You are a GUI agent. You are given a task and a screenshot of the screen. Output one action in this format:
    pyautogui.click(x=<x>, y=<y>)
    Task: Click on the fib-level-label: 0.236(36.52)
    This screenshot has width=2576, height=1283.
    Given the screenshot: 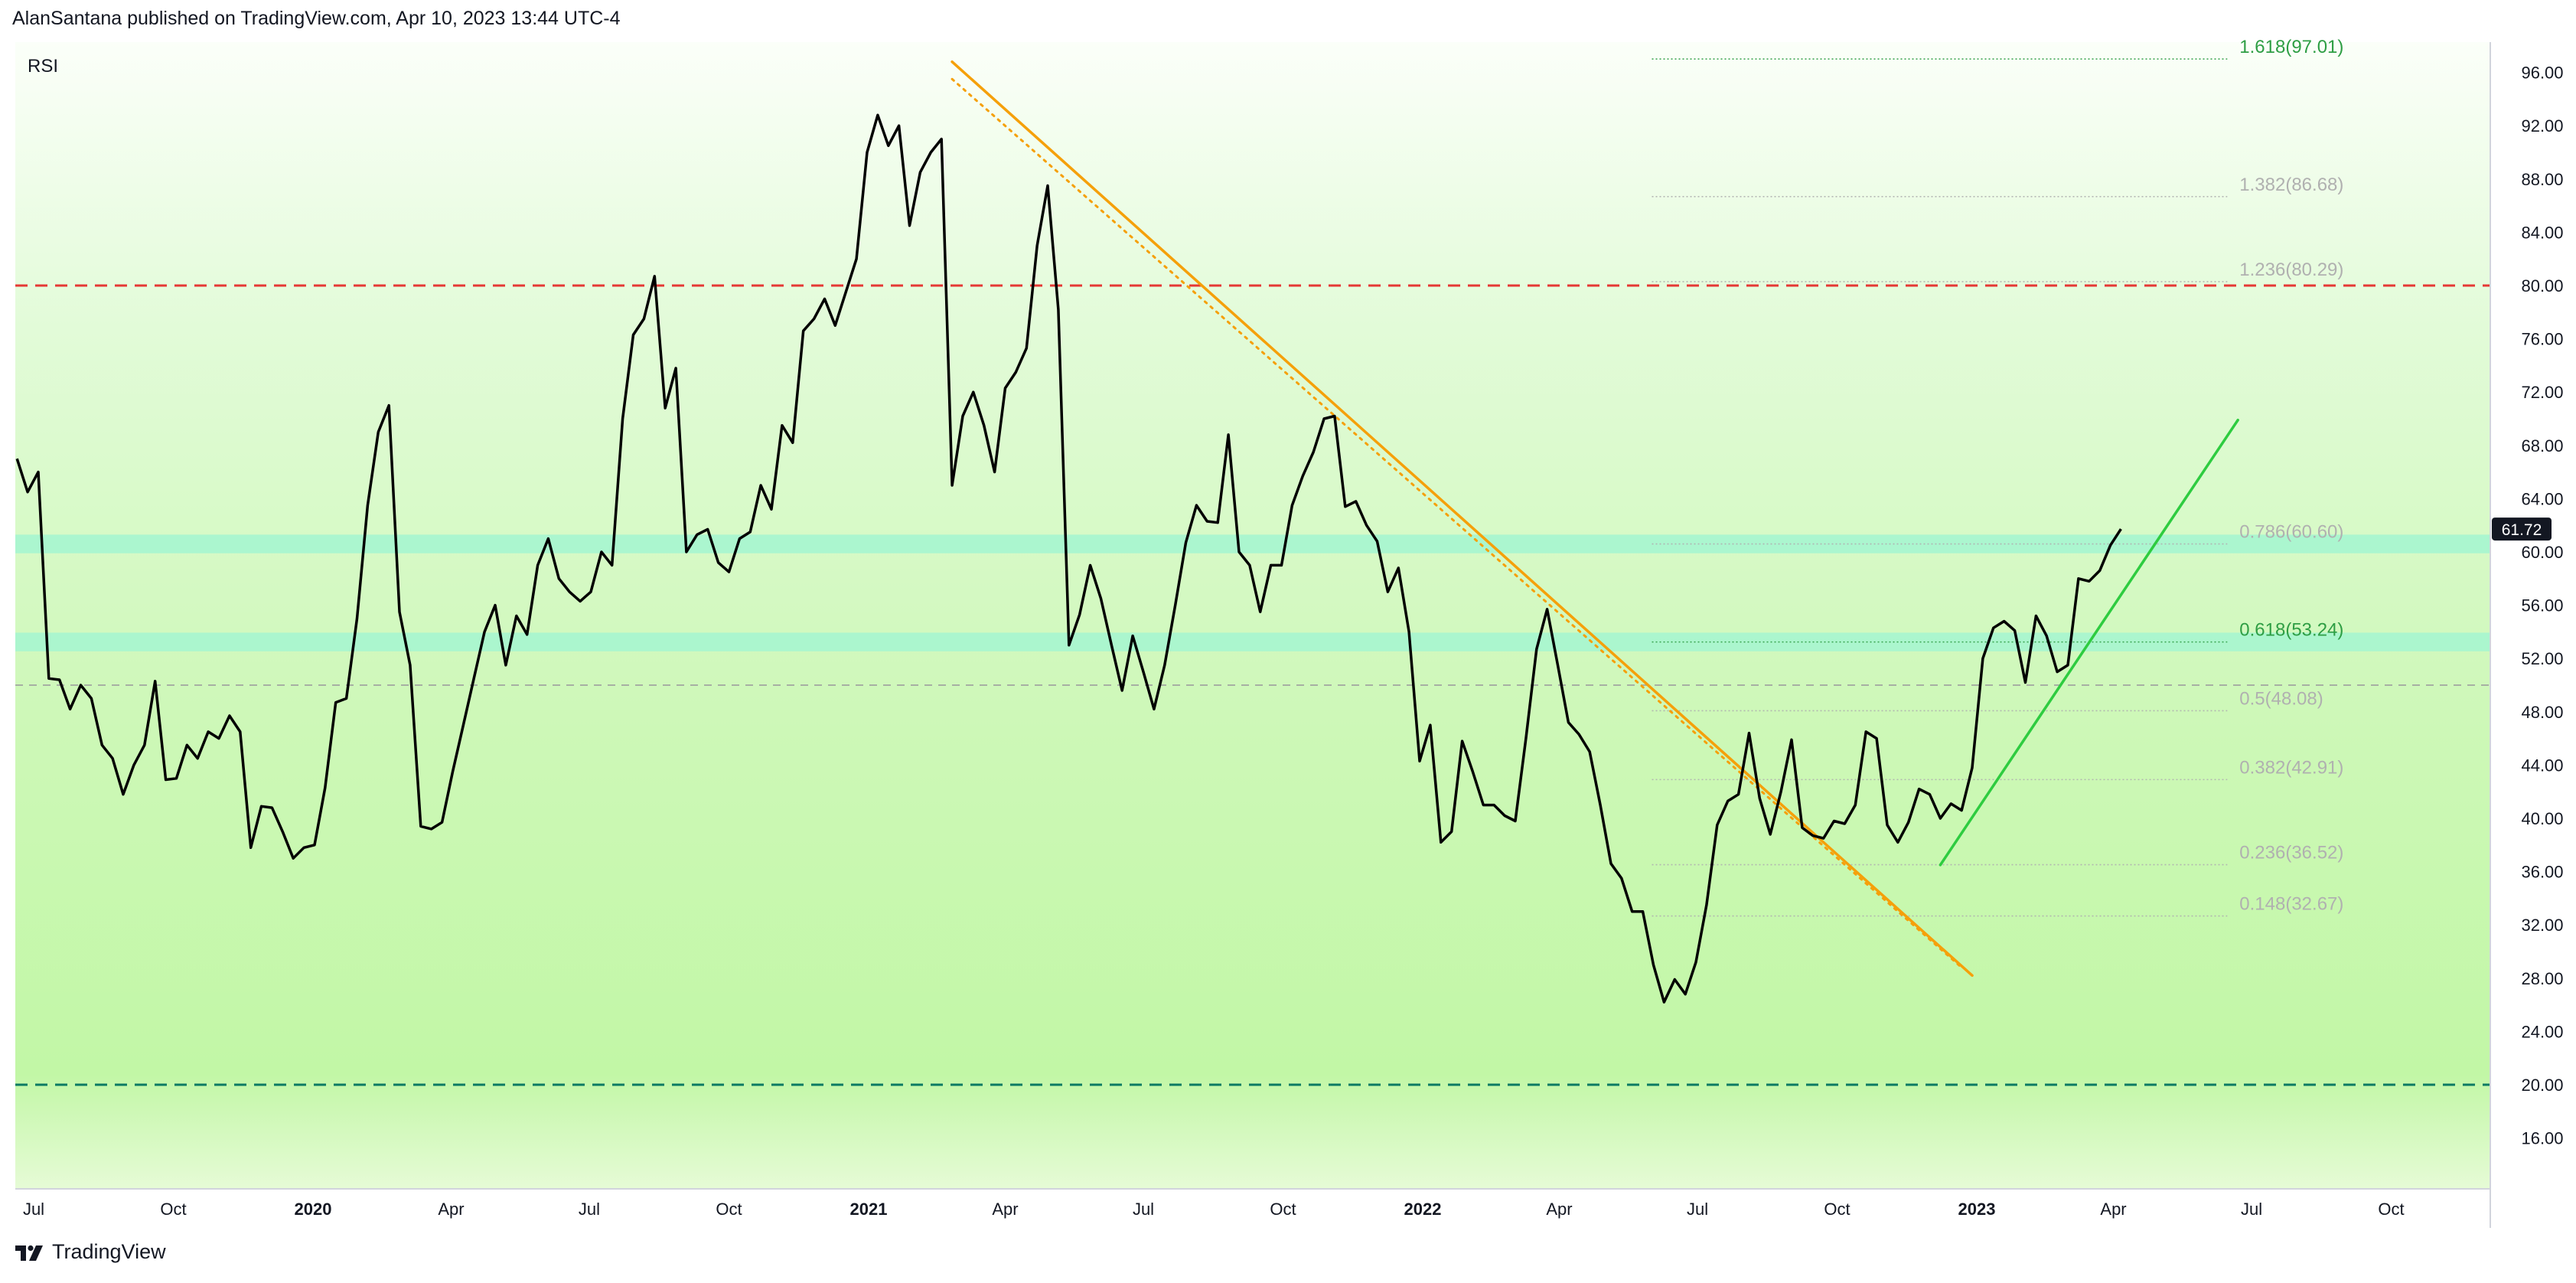 What is the action you would take?
    pyautogui.click(x=2291, y=853)
    